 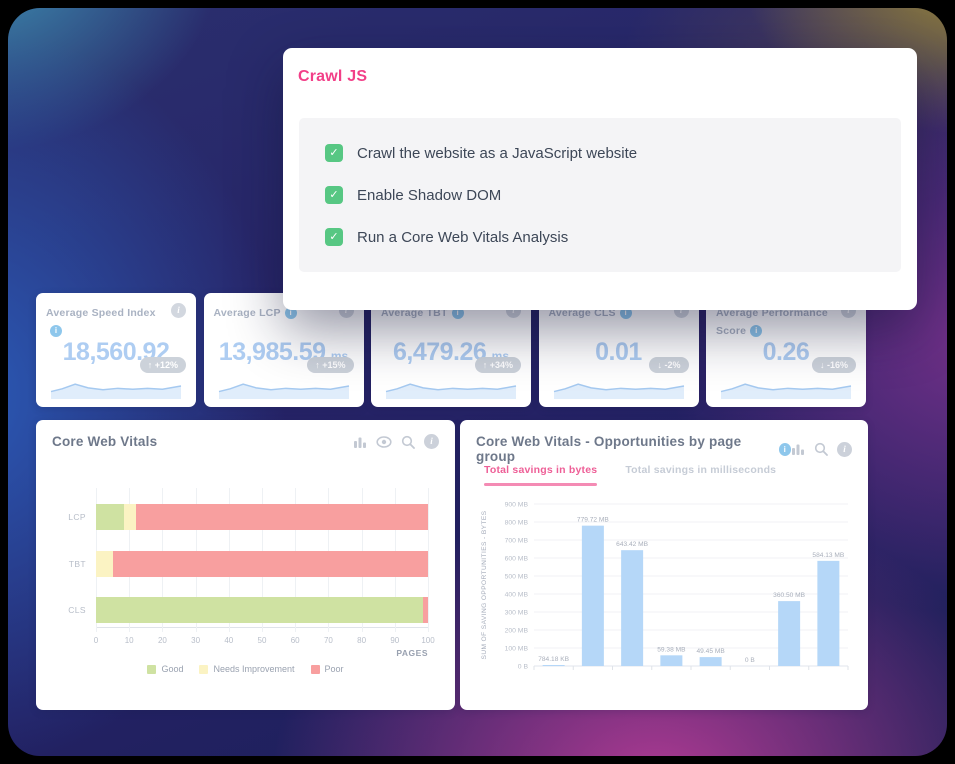 I want to click on svg-text: 643.42 MB, so click(x=632, y=544).